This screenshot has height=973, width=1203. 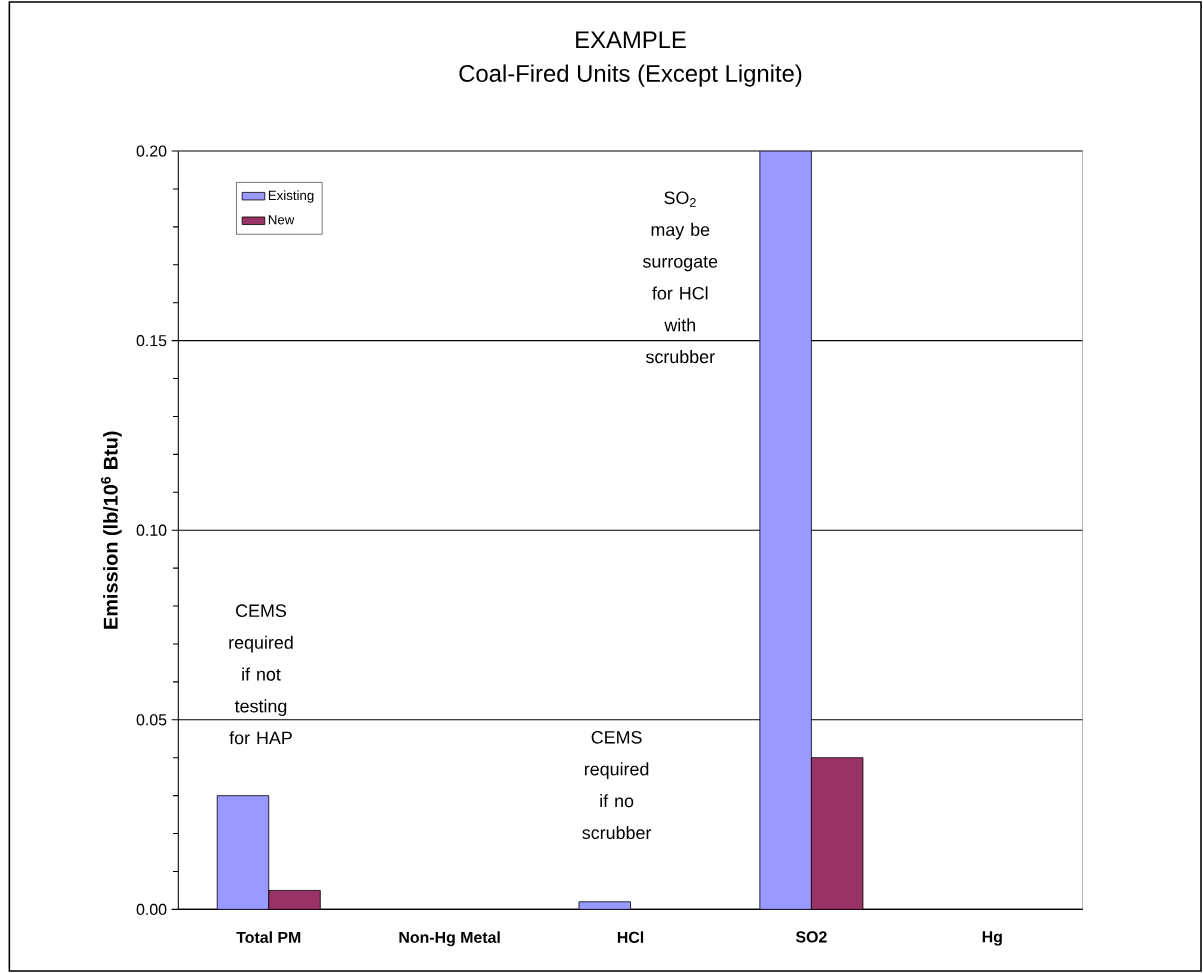 I want to click on legend-label: Existing, so click(x=291, y=196).